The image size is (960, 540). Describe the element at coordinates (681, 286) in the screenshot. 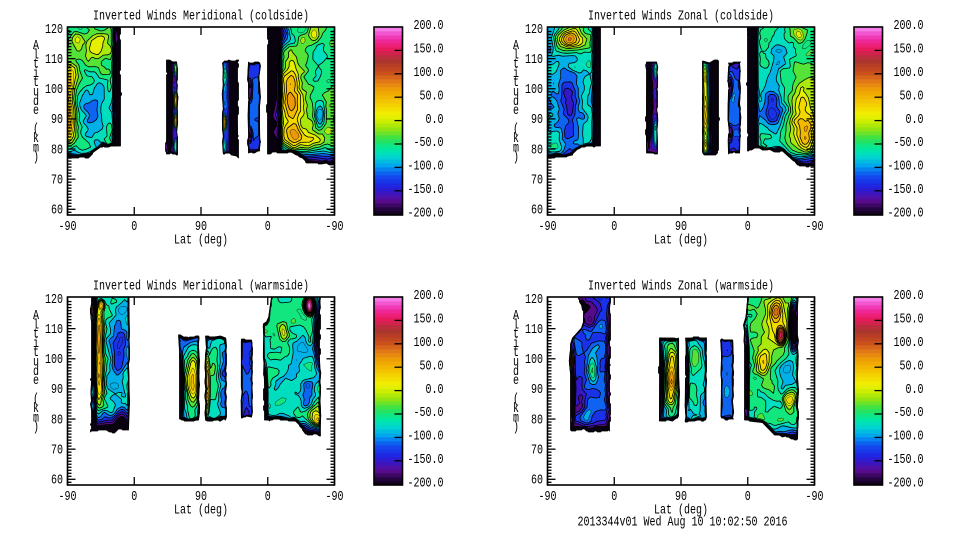

I see `svg-text:Inverted Winds Zonal (warmside: Inverted Winds Zonal (warmside)` at that location.